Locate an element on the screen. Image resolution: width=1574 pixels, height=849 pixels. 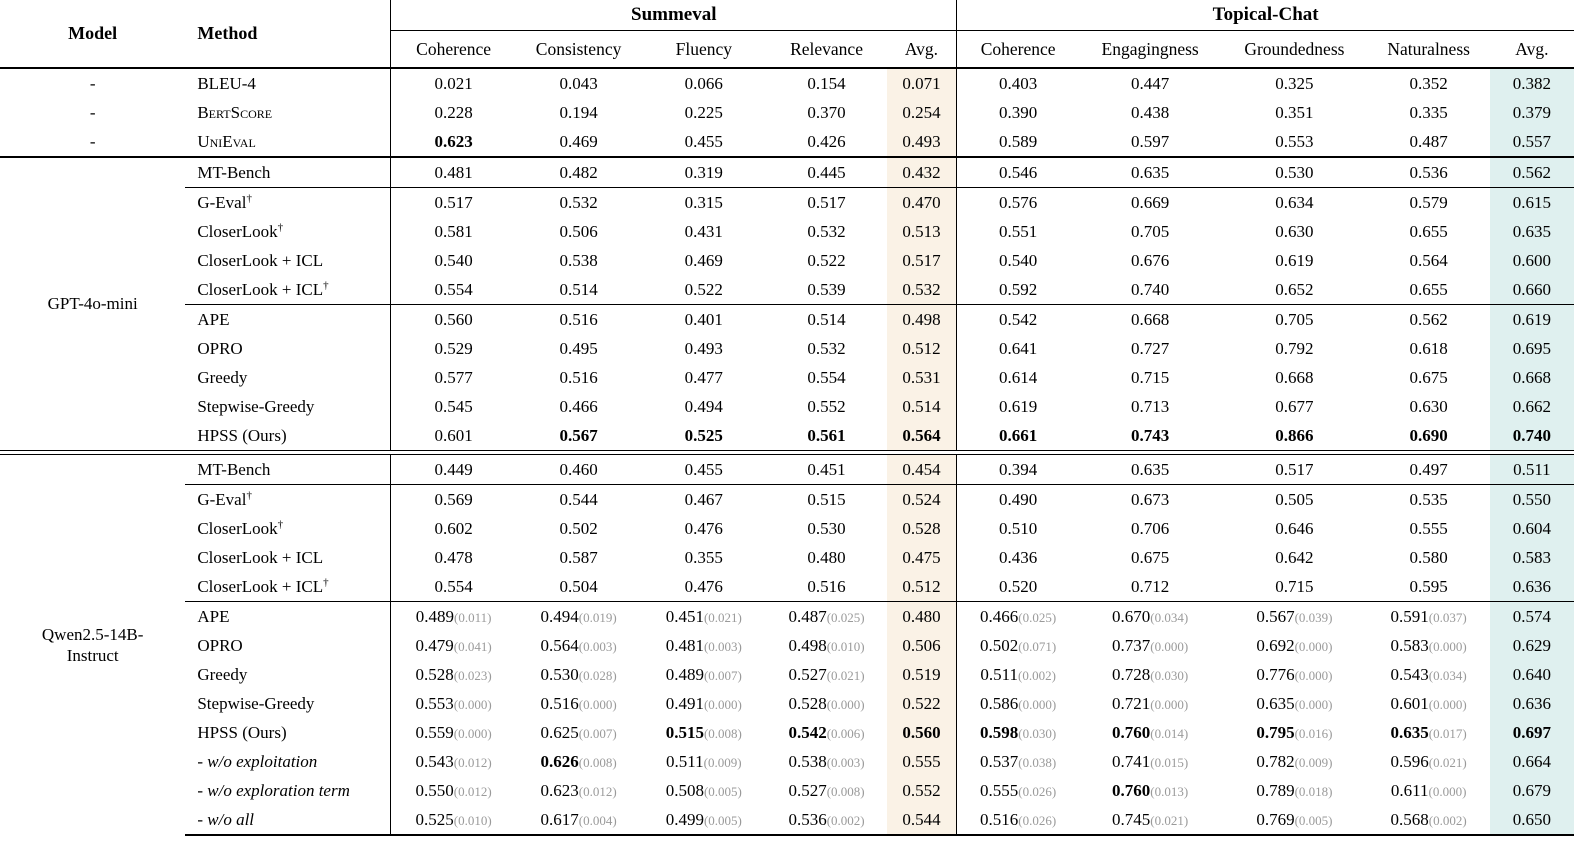
metric-cell: 0.438 is located at coordinates (1150, 112).